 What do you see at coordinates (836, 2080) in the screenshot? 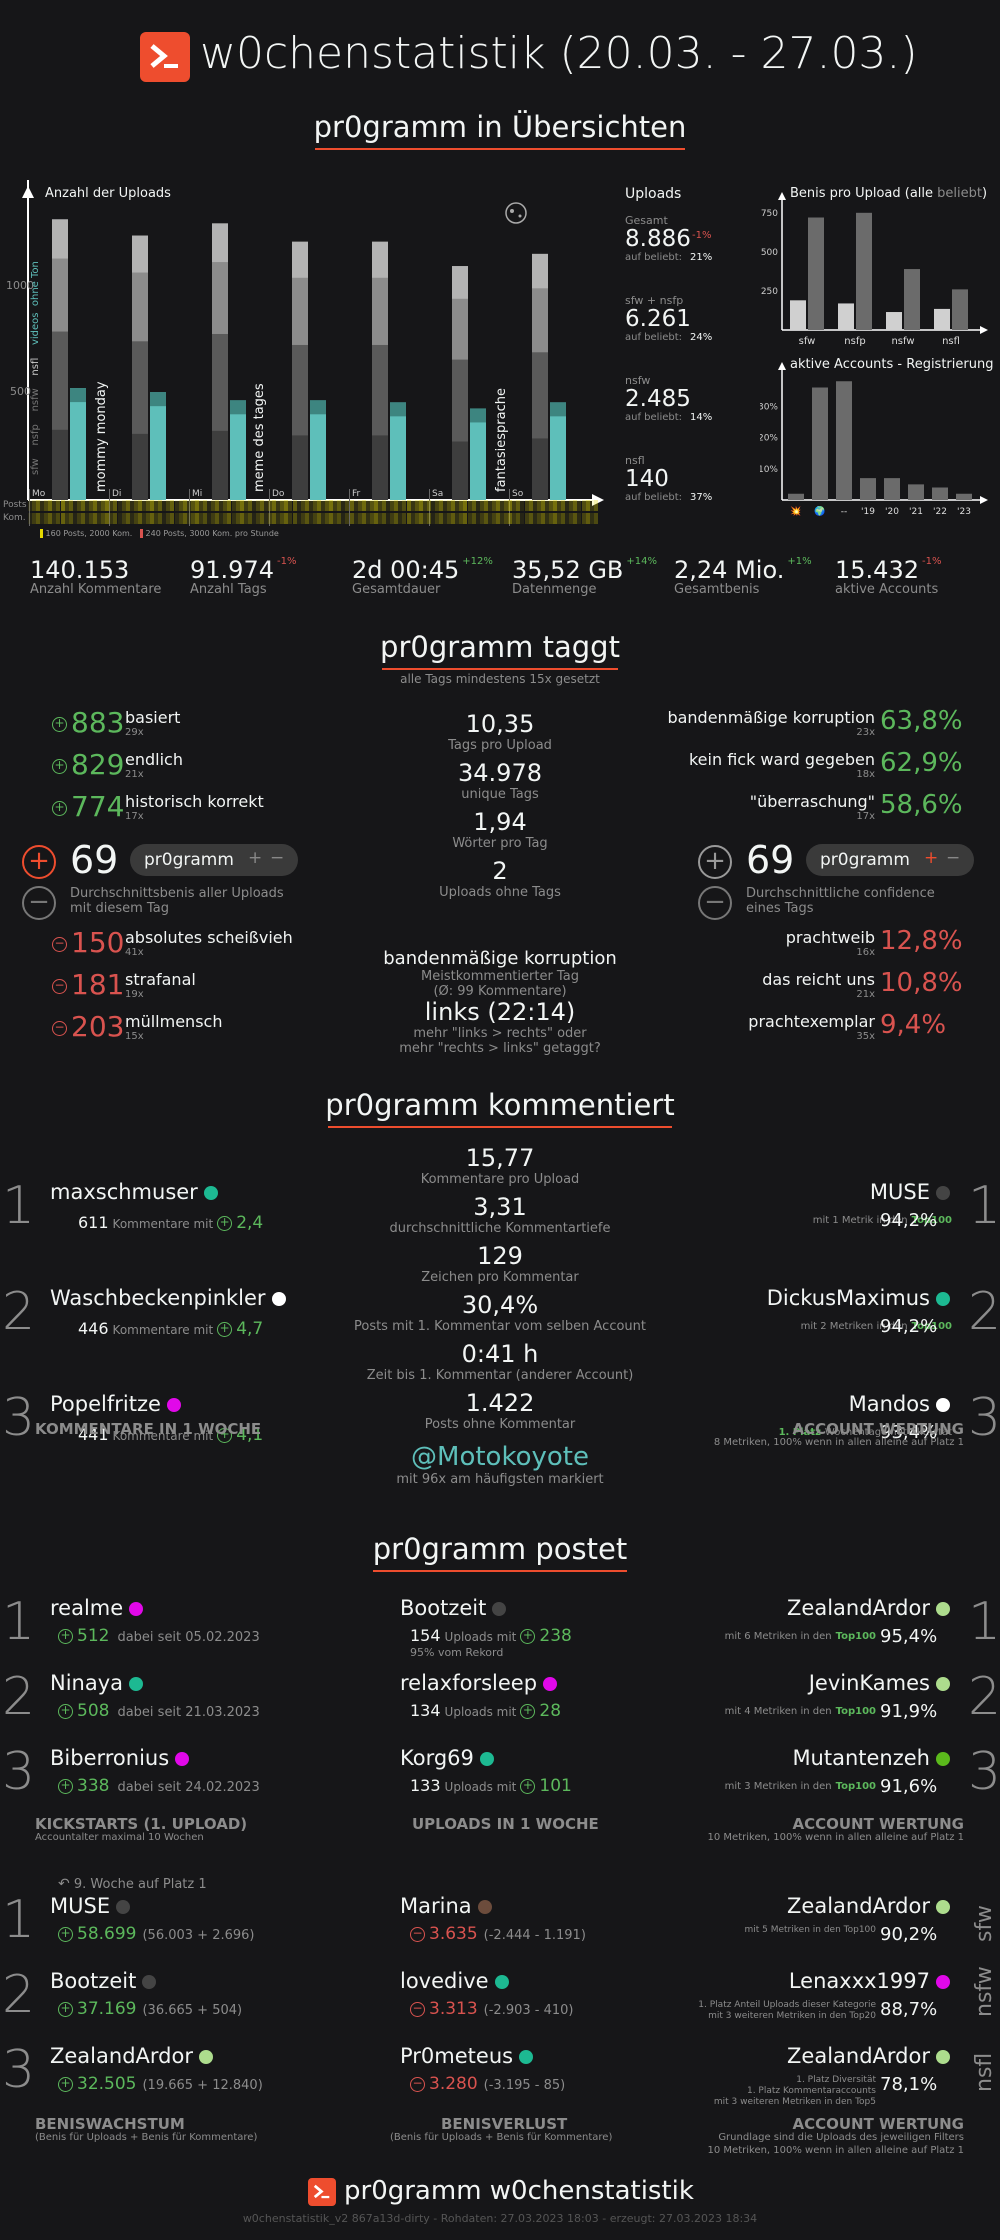
I see `cat-rating-sub1-2: 1. Platz Diversität` at bounding box center [836, 2080].